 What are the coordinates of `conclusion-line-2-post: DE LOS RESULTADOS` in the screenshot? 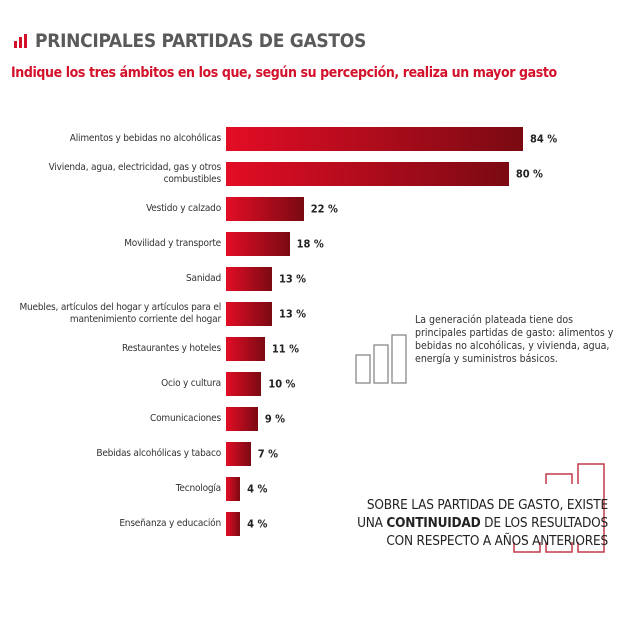 It's located at (544, 523).